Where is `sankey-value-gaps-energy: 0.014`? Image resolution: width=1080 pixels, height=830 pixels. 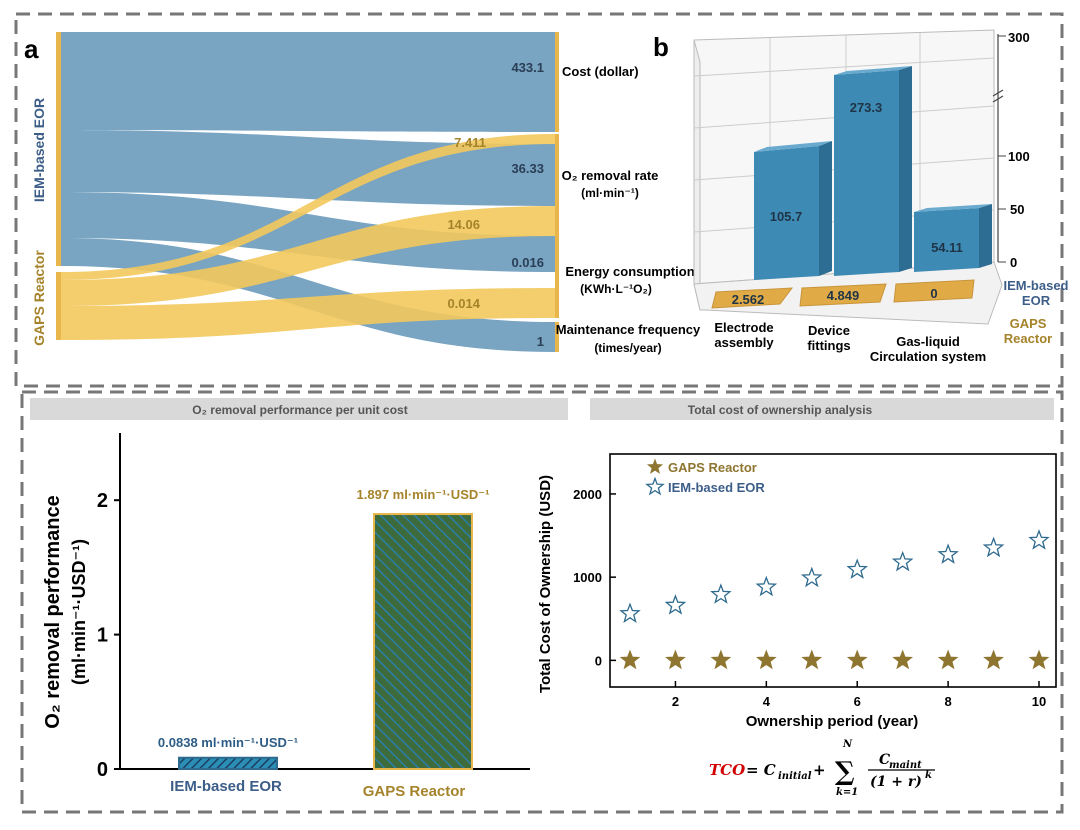
sankey-value-gaps-energy: 0.014 is located at coordinates (463, 303).